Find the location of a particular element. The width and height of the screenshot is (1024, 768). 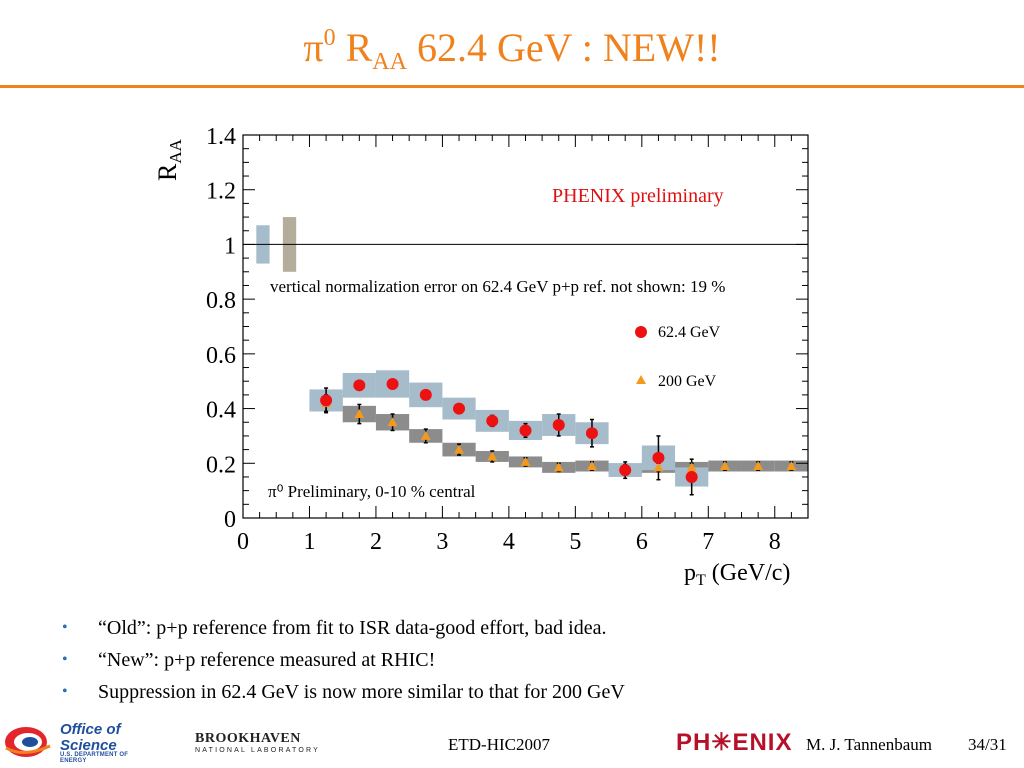

brookhaven-wordmark: BROOKHAVEN is located at coordinates (248, 738).